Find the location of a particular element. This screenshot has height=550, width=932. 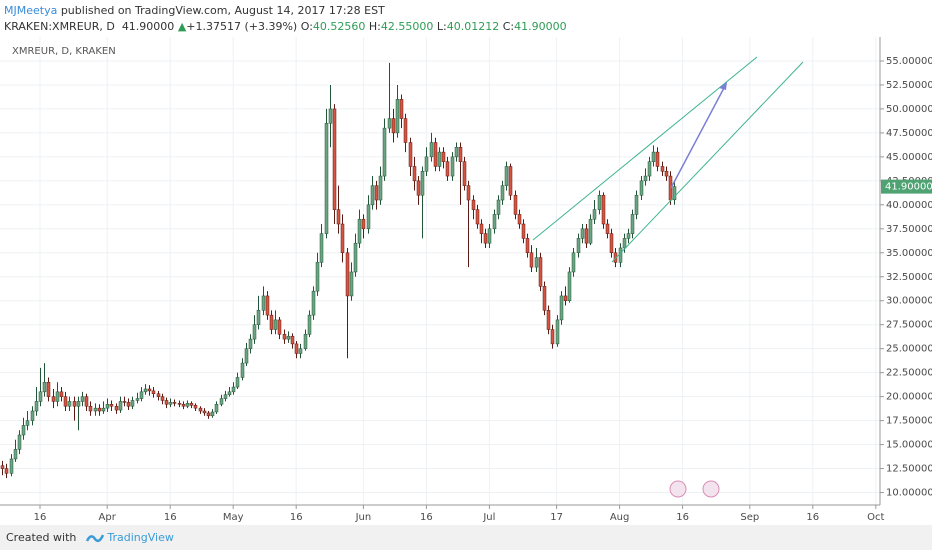

y-tick-label: 50.00000 is located at coordinates (909, 109).